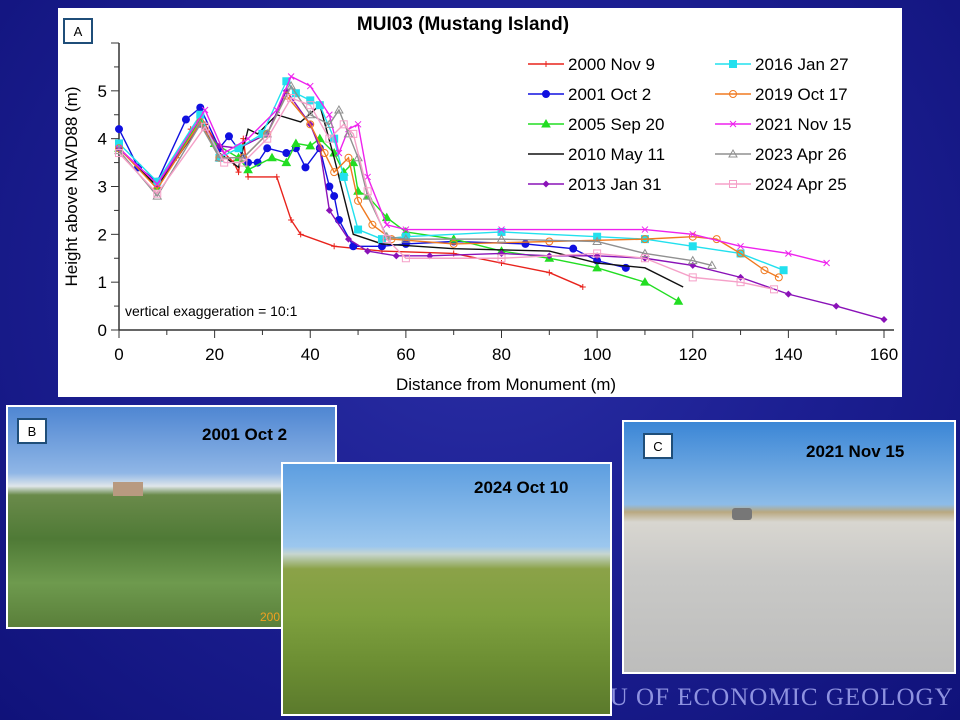 This screenshot has width=960, height=720. What do you see at coordinates (781, 154) in the screenshot?
I see `legend-item: 2023 Apr 26` at bounding box center [781, 154].